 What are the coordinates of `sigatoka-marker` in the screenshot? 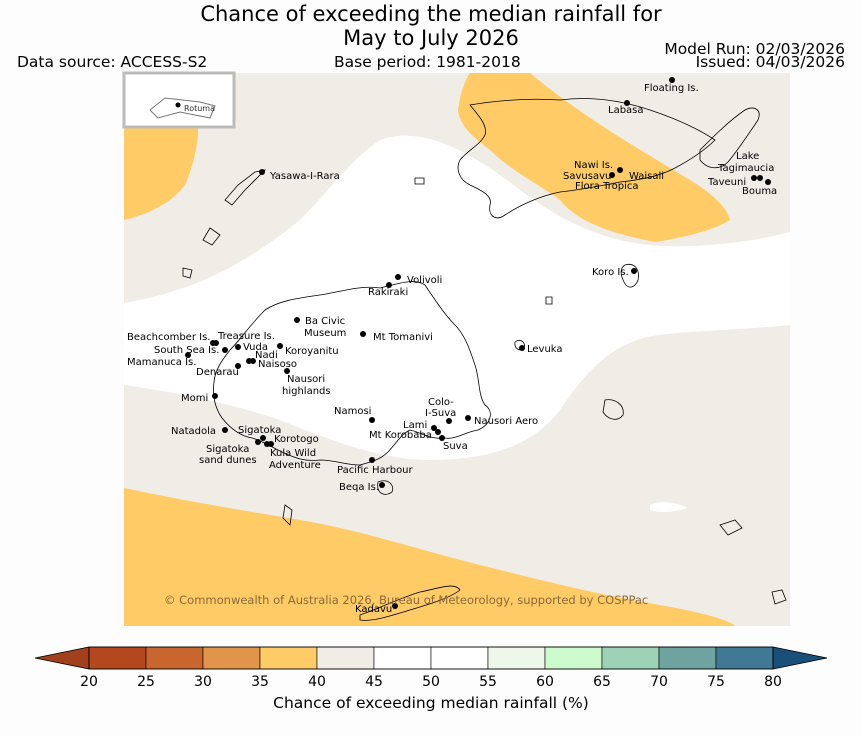 It's located at (263, 438).